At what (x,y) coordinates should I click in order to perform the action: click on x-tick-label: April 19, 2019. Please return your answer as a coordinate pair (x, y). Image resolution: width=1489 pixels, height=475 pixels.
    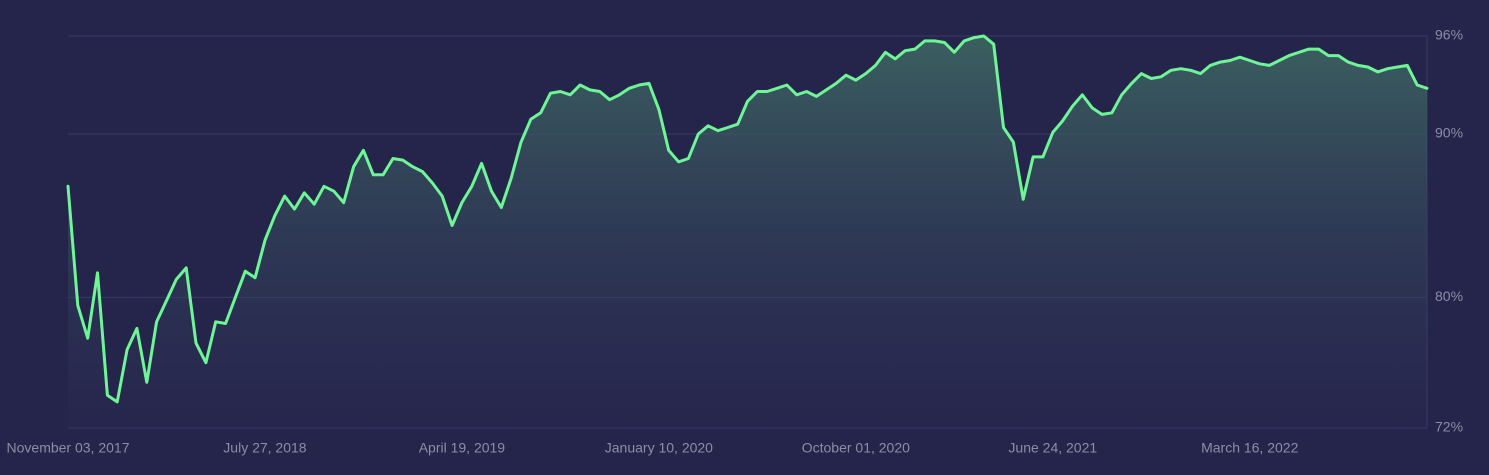
    Looking at the image, I should click on (462, 448).